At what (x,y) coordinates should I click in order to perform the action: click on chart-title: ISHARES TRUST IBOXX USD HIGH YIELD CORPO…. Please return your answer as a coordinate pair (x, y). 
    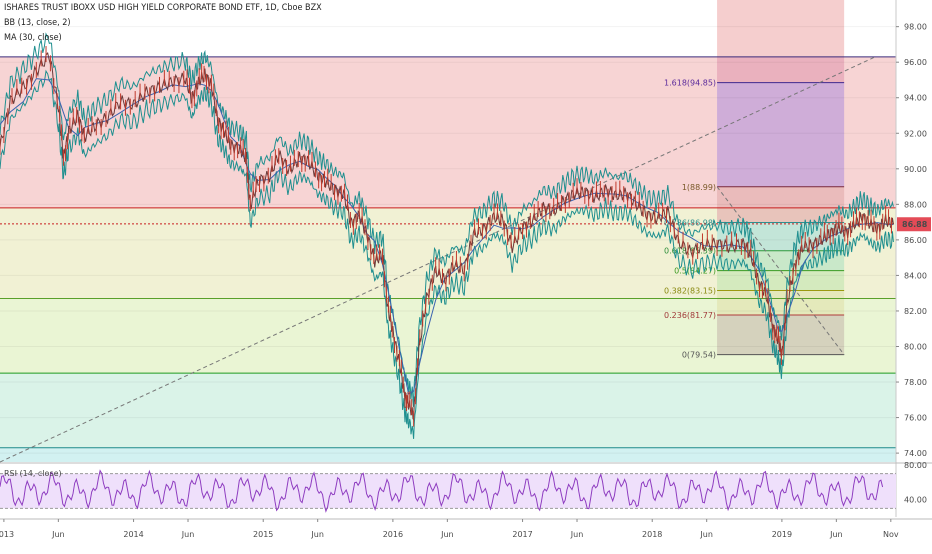
    Looking at the image, I should click on (163, 8).